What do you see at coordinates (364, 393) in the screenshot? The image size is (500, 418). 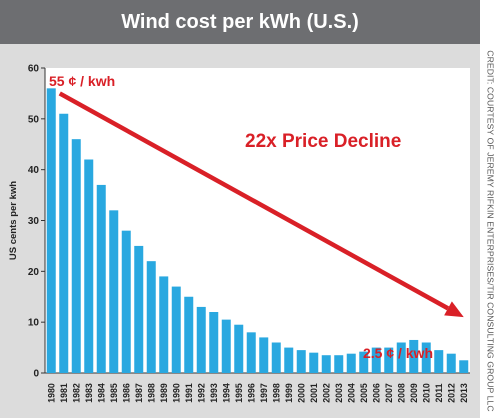 I see `x-tick-label: 2005` at bounding box center [364, 393].